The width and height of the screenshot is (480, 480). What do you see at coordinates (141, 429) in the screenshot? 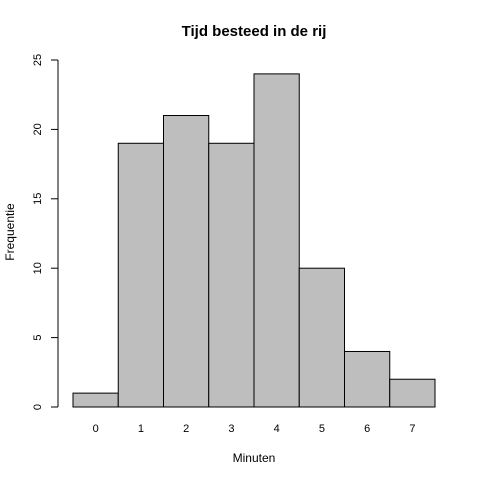
I see `x-tick-label-1: 1` at bounding box center [141, 429].